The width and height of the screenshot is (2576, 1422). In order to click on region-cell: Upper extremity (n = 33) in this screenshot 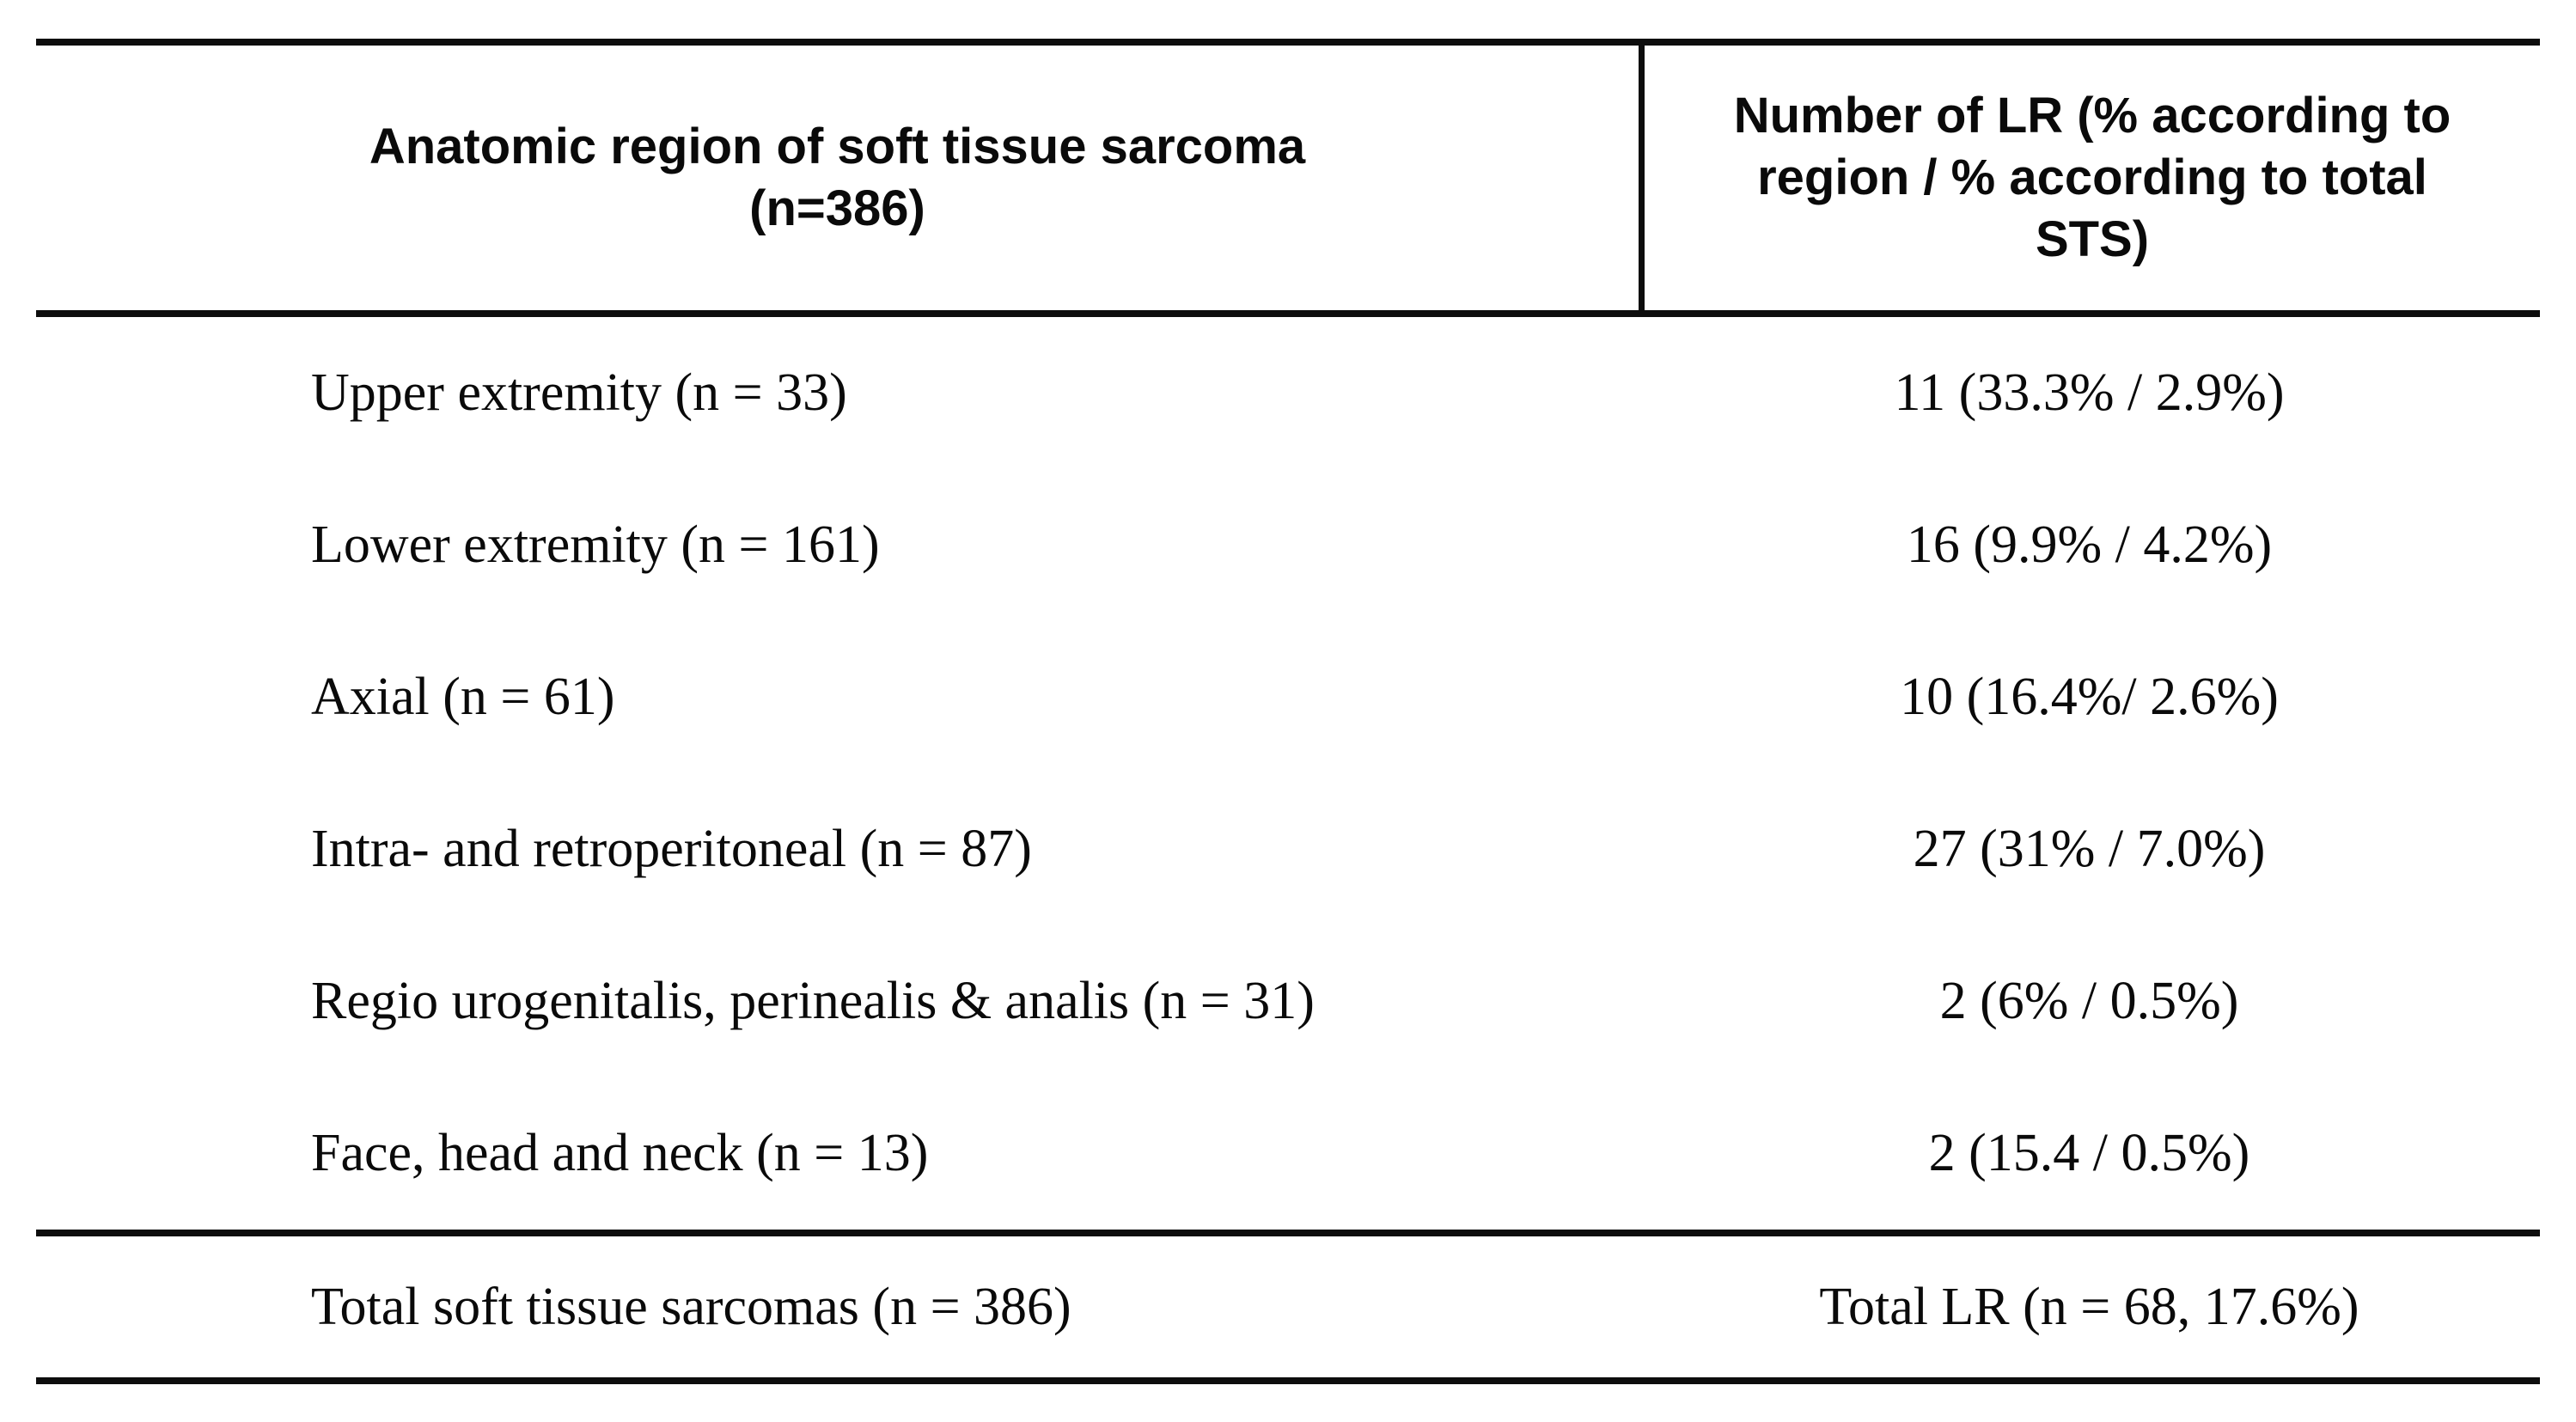, I will do `click(579, 392)`.